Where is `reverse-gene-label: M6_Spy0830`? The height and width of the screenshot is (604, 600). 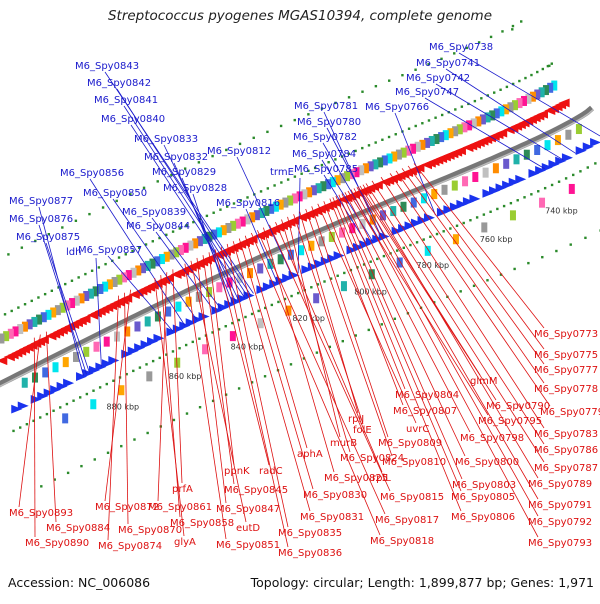 reverse-gene-label: M6_Spy0830 is located at coordinates (335, 495).